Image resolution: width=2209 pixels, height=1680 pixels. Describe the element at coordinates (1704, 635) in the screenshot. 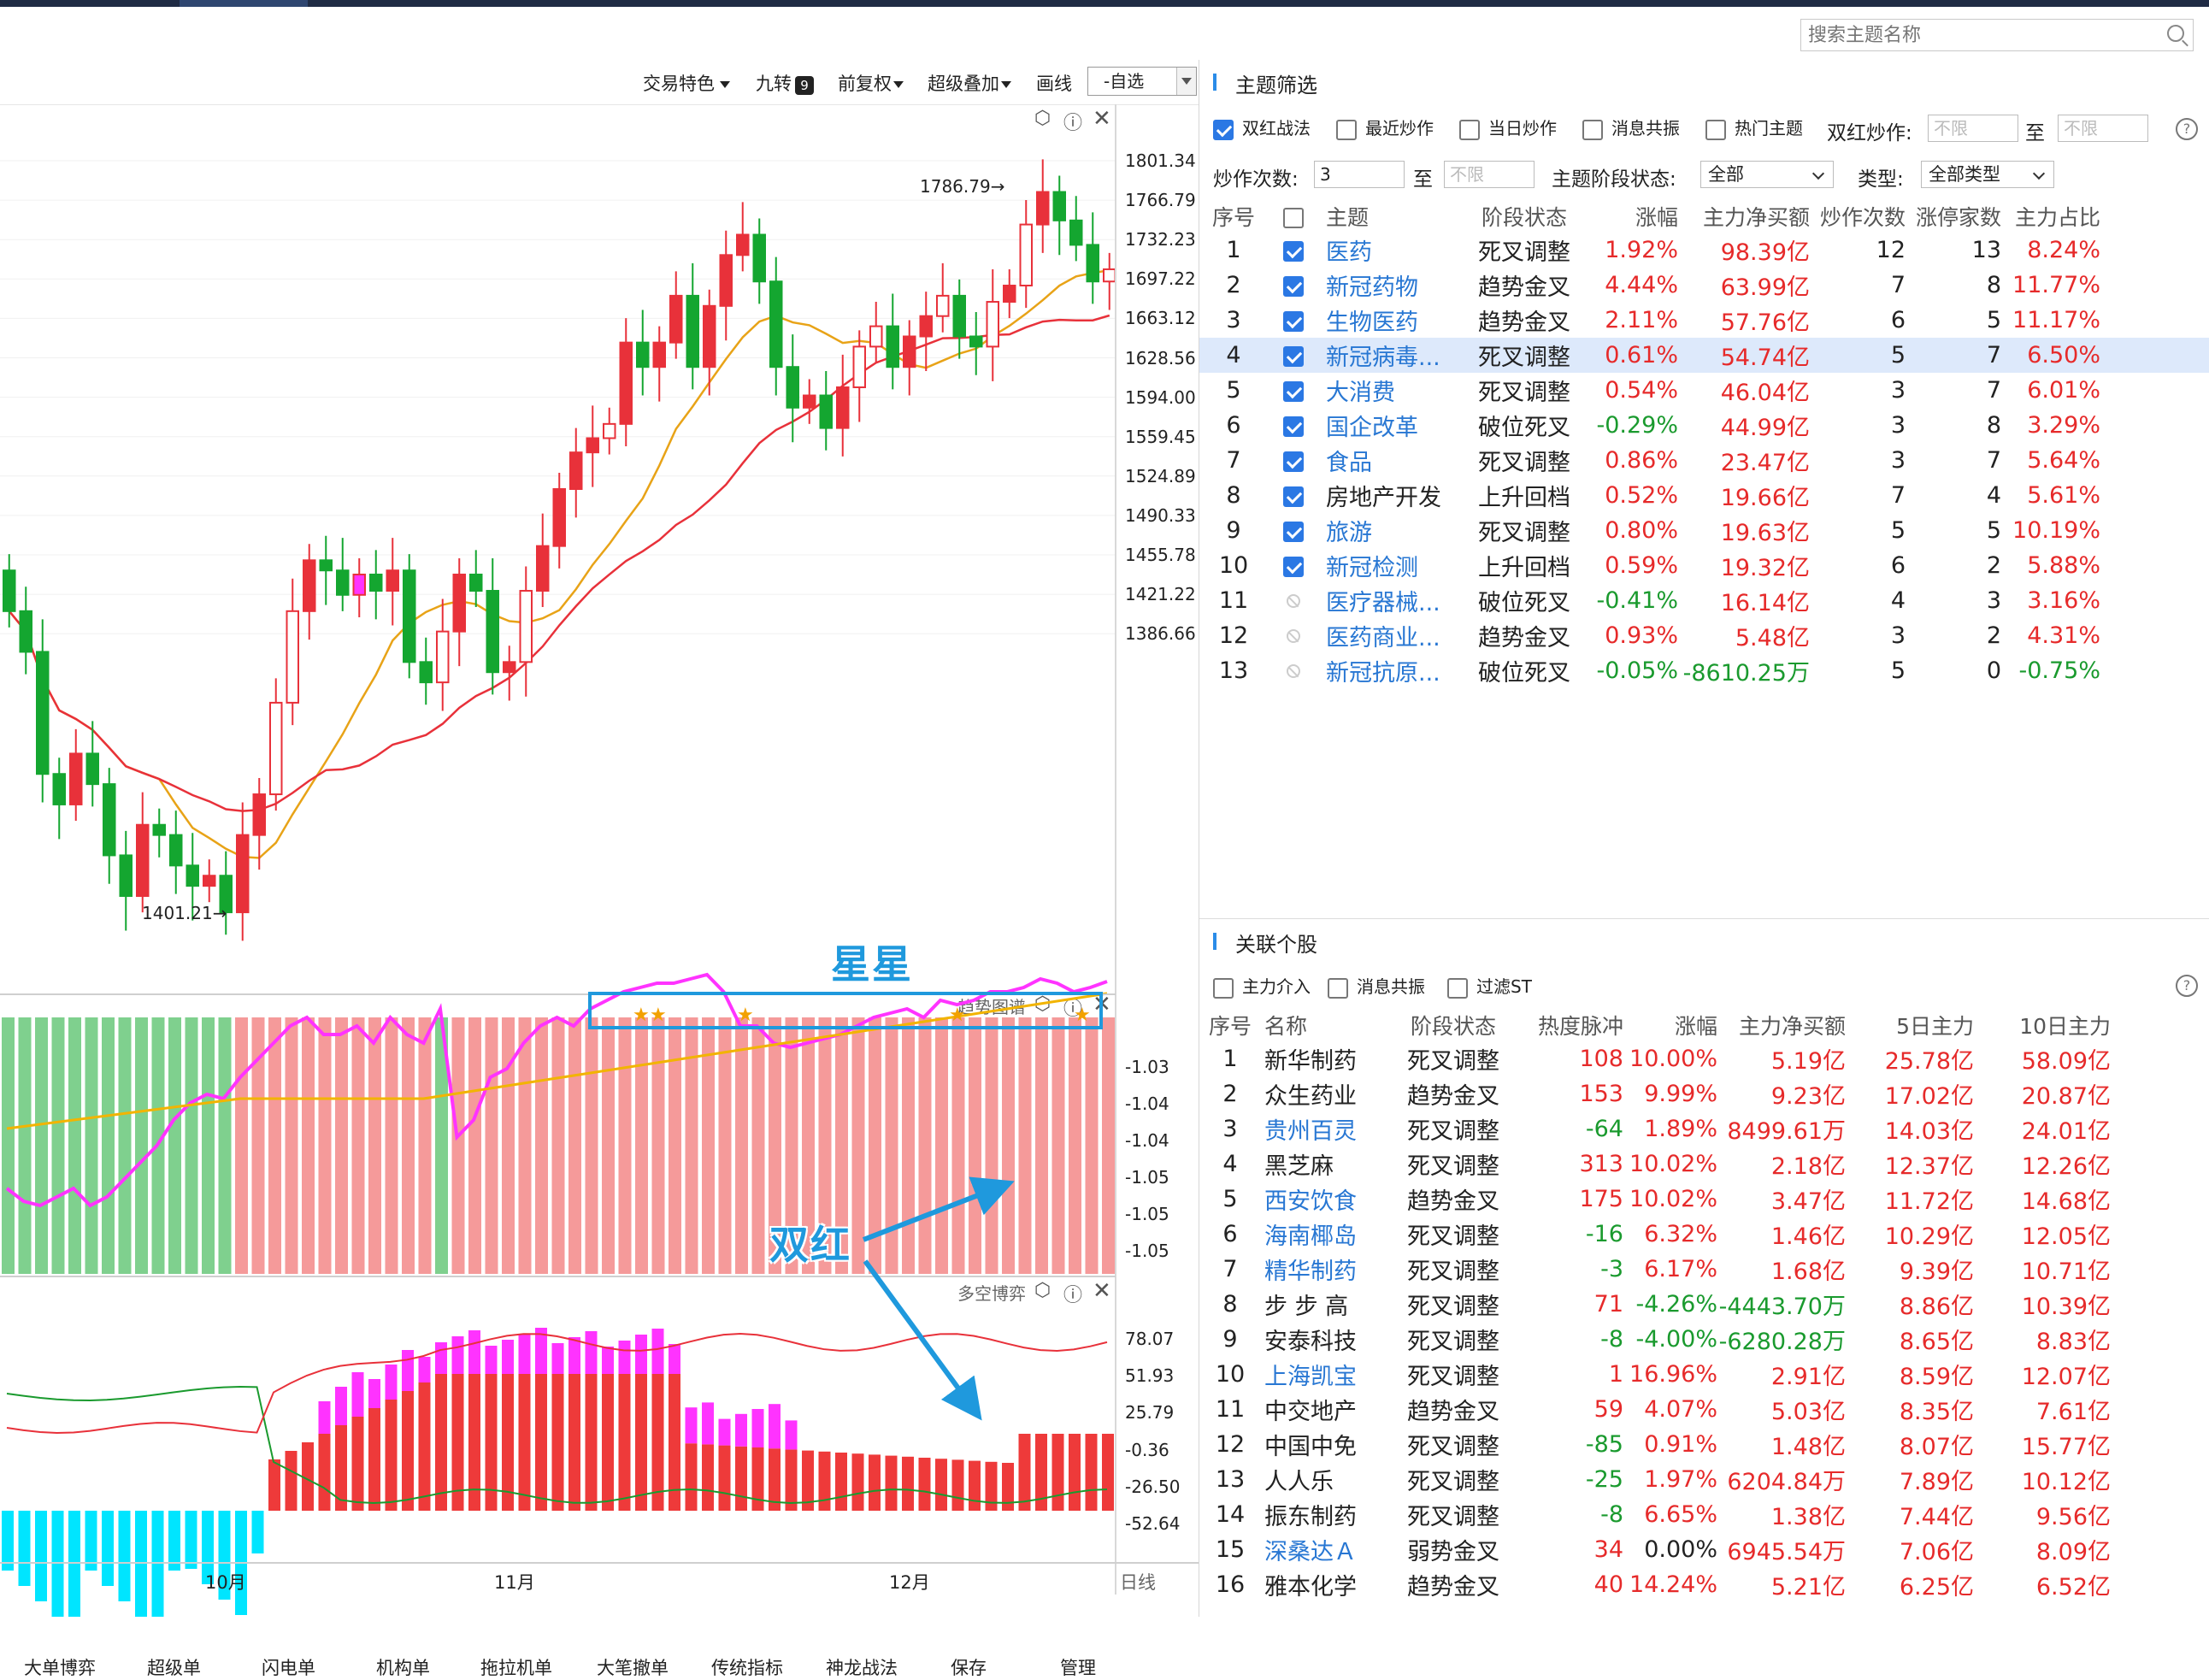

I see `theme-row: 12 医药商业... 趋势金叉 0.93% 5.48亿 3 2 4.31%` at that location.